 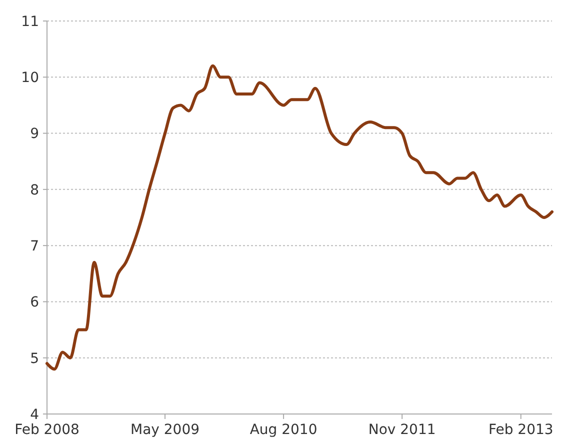 What do you see at coordinates (402, 430) in the screenshot?
I see `x-tick-label: Nov 2011` at bounding box center [402, 430].